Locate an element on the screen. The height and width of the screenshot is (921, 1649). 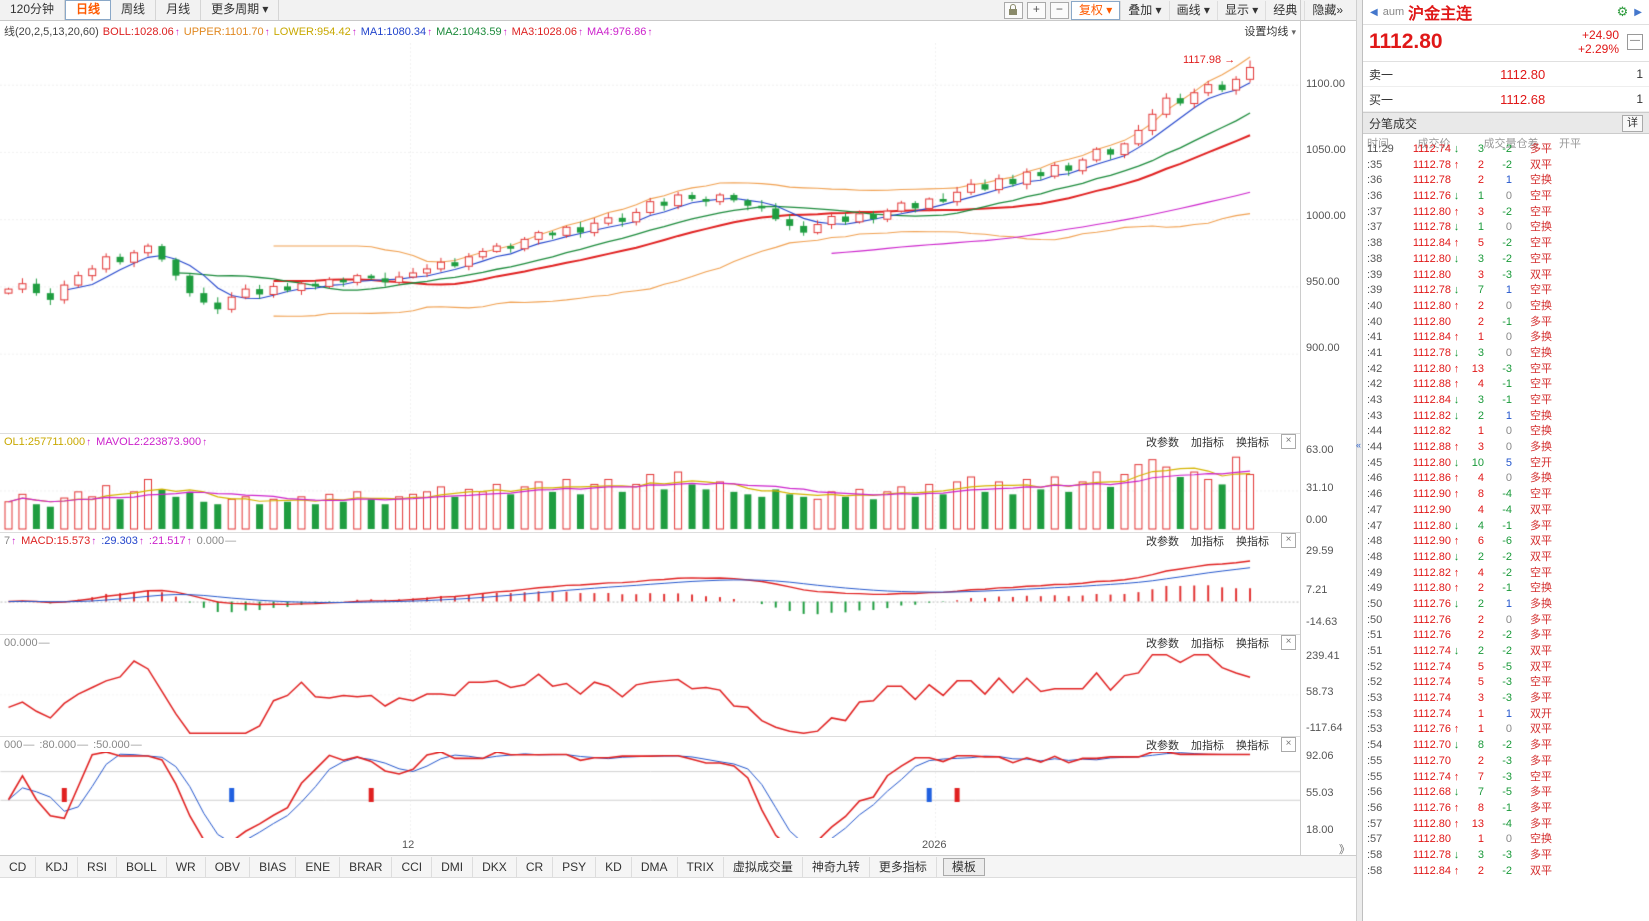
tick-row: :45 1112.80 ↓ 10 5 空开 is located at coordinates (1459, 462).